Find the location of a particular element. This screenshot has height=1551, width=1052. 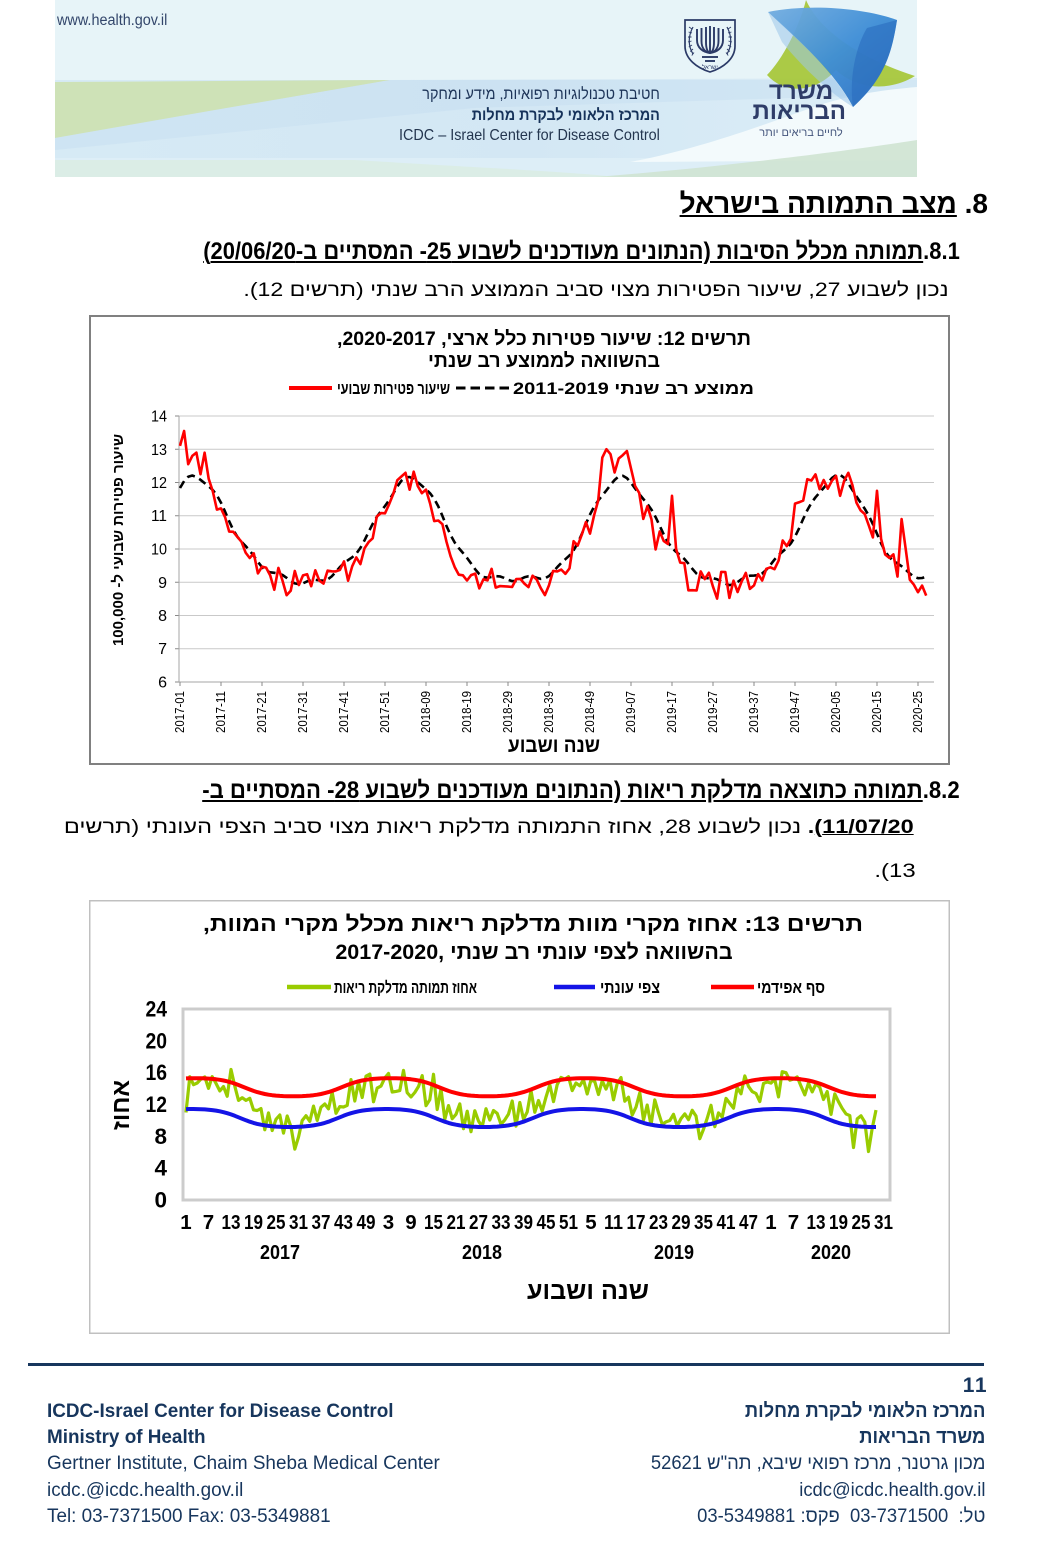

svg-text: 2020-05 is located at coordinates (836, 712).